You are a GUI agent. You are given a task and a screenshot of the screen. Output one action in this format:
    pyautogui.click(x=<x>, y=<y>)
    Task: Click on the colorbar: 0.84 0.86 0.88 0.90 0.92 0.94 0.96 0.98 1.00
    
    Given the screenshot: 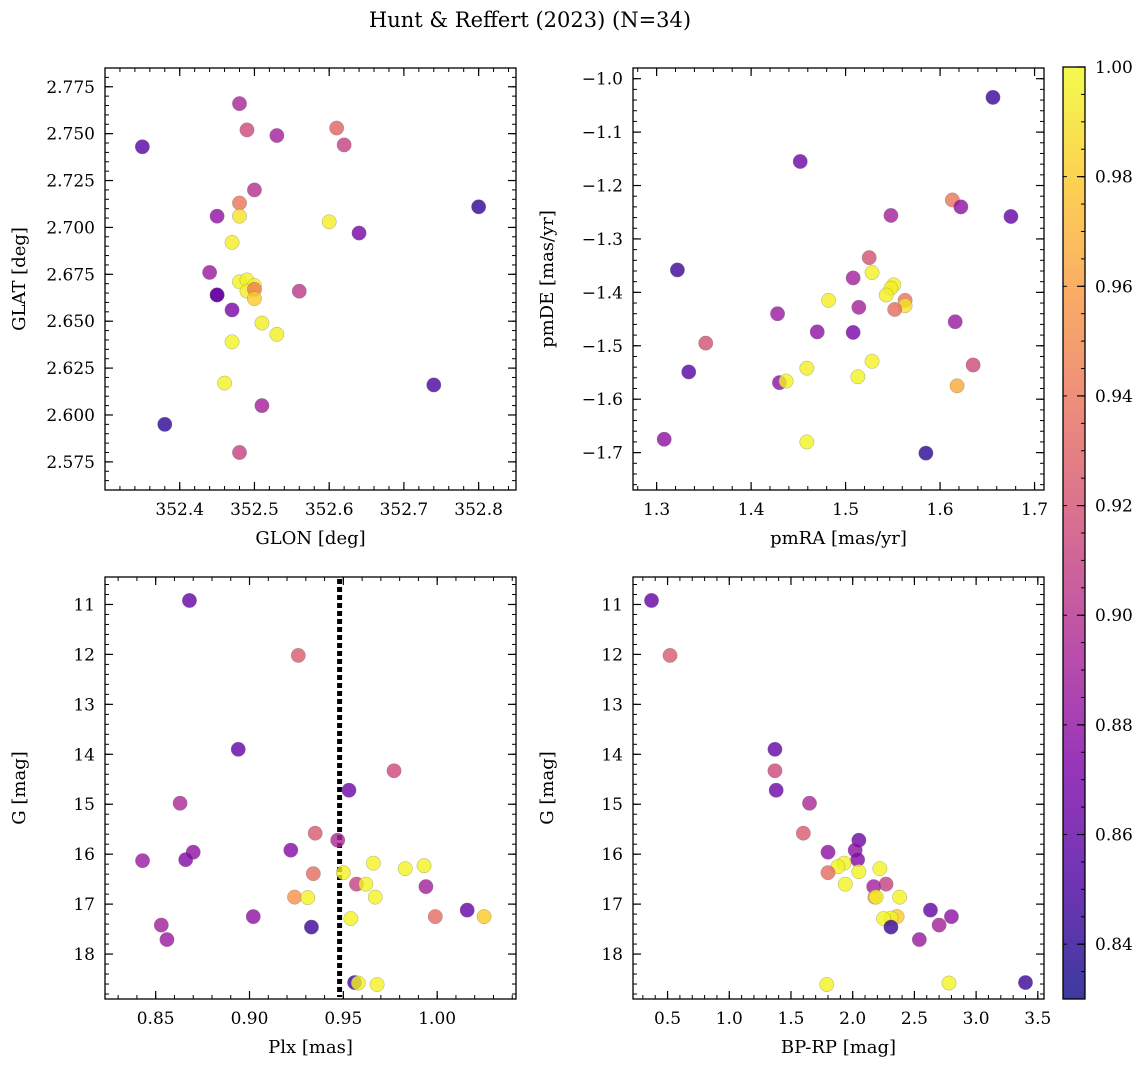 What is the action you would take?
    pyautogui.click(x=1097, y=529)
    